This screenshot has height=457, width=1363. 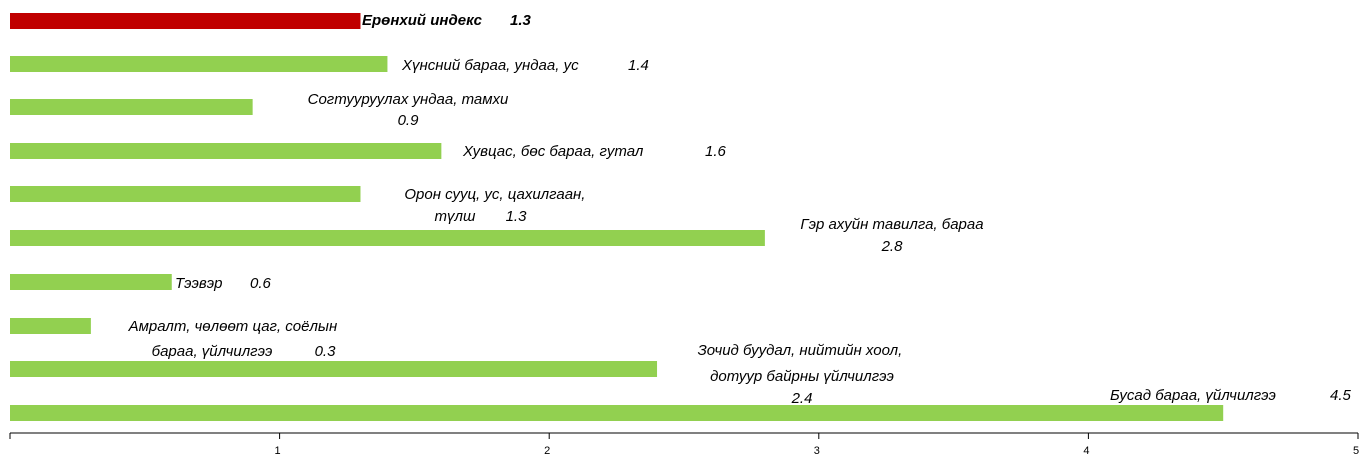 What do you see at coordinates (409, 120) in the screenshot?
I see `value-label: 0.9` at bounding box center [409, 120].